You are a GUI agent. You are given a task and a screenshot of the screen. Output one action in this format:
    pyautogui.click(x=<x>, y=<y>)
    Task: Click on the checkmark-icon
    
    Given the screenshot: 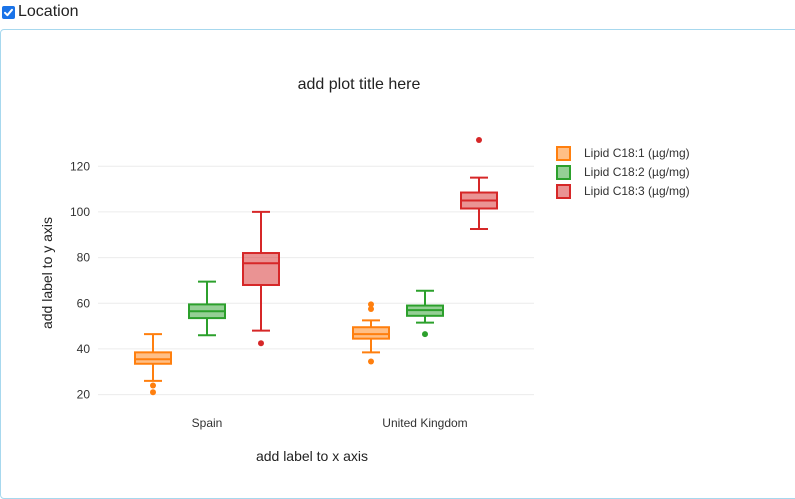 What is the action you would take?
    pyautogui.click(x=8, y=12)
    